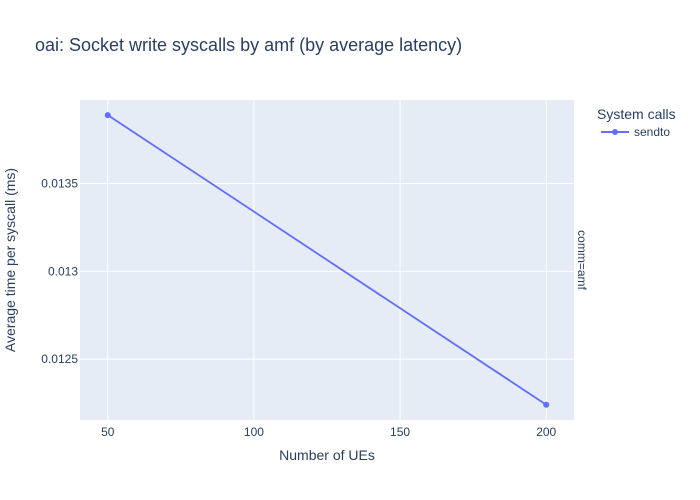 The image size is (700, 500). I want to click on legend-item-sendto: sendto, so click(652, 132).